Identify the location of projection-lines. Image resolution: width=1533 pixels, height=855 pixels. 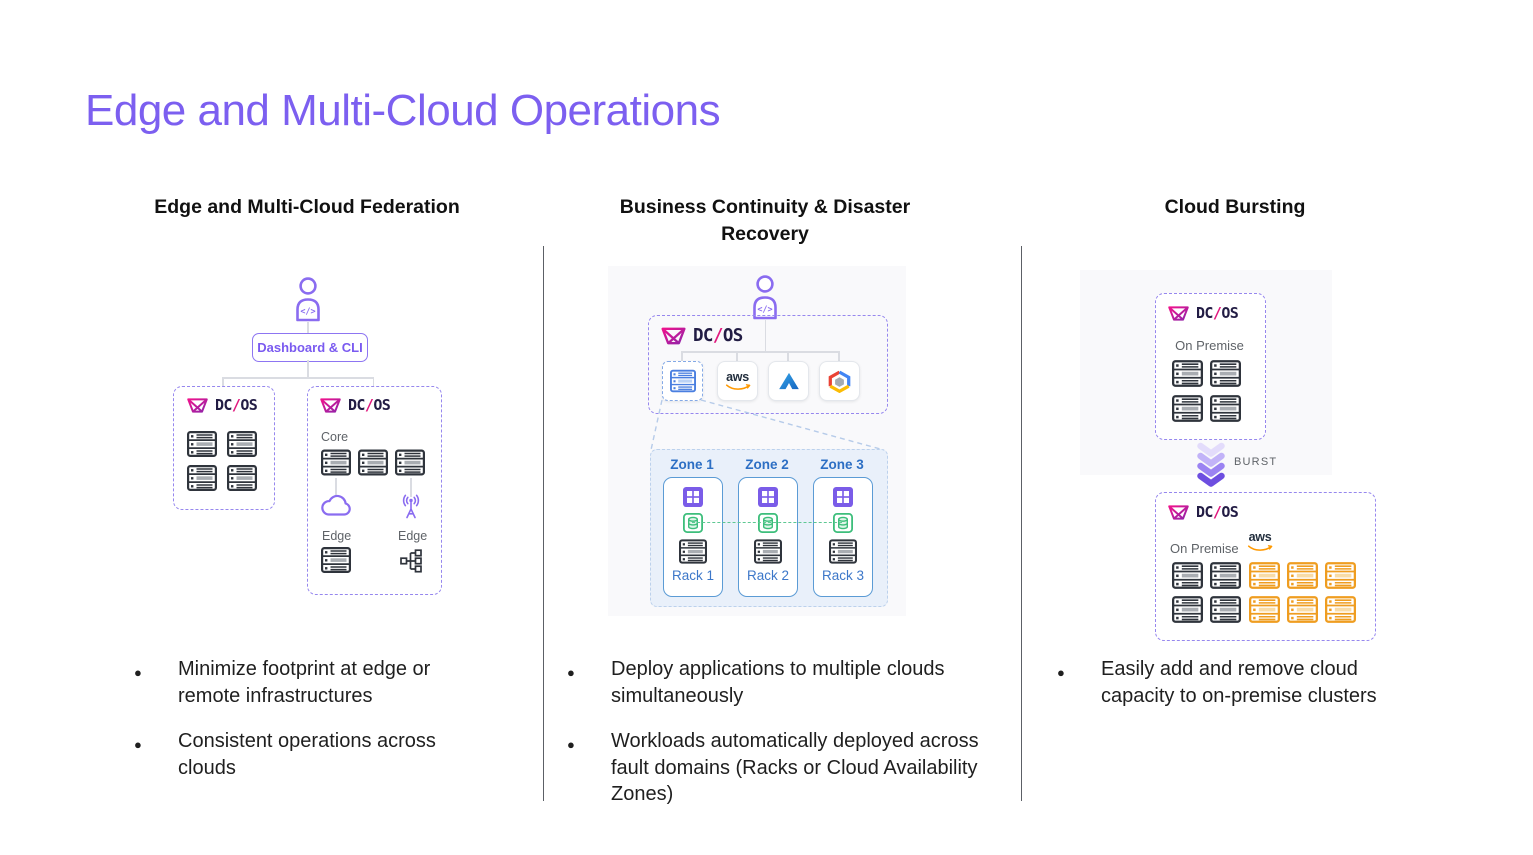
(767, 425).